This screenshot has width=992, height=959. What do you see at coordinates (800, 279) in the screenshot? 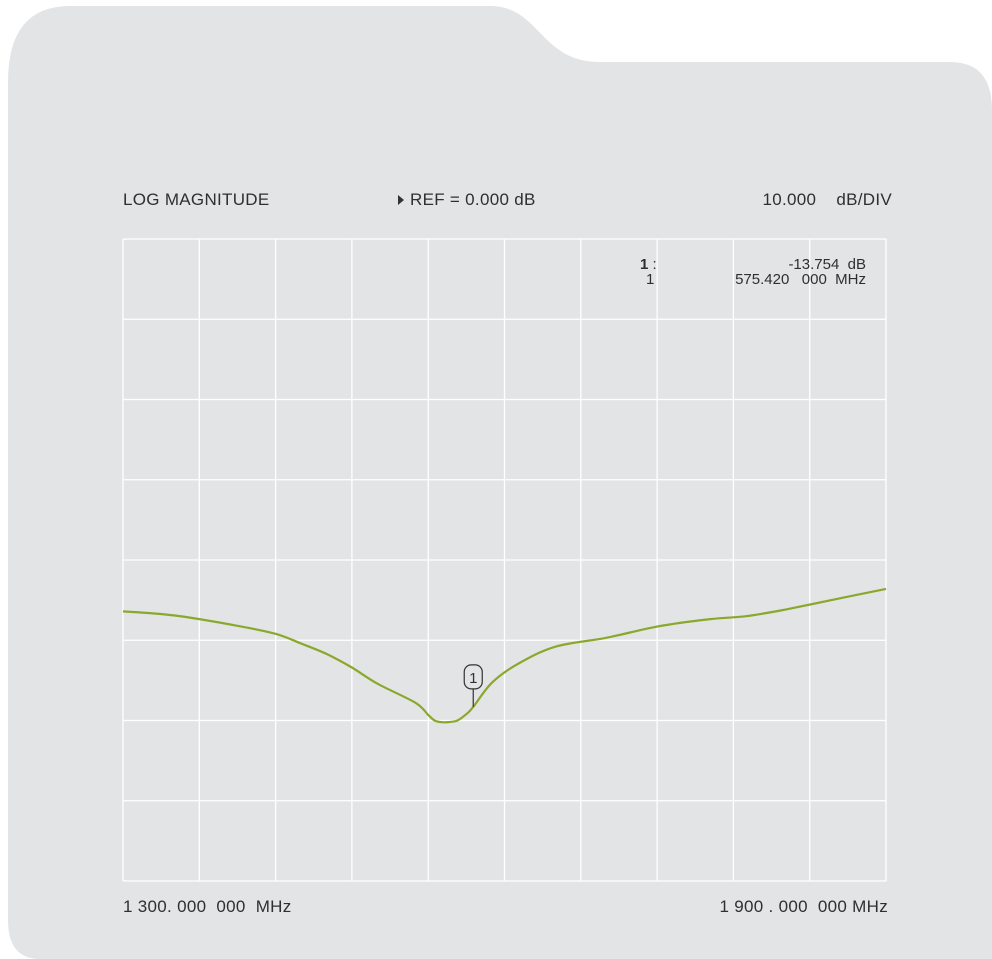
I see `marker-readout-frequency: 575.420 000 MHz` at bounding box center [800, 279].